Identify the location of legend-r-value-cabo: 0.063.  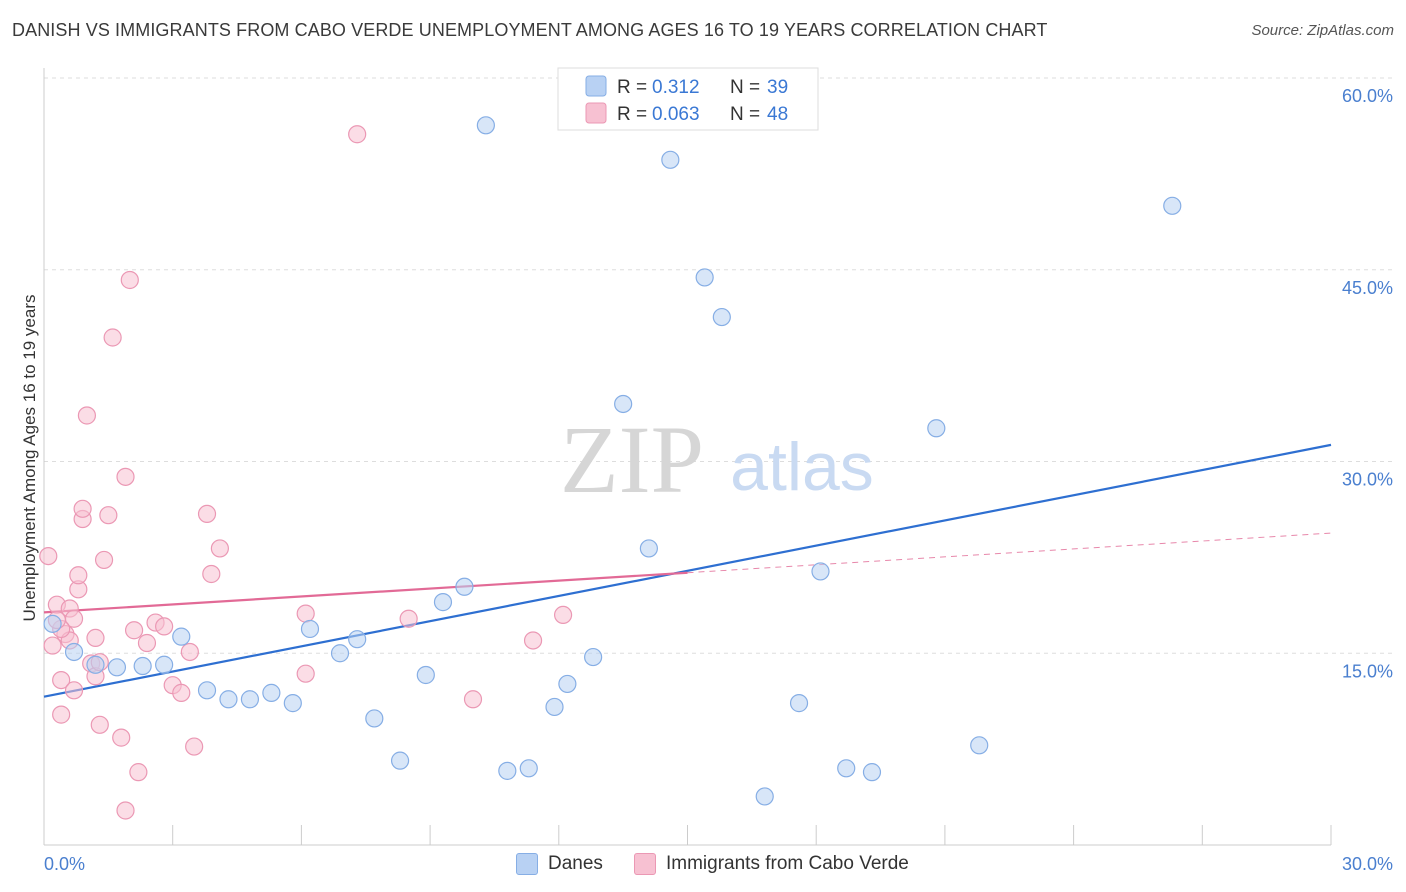
(676, 114).